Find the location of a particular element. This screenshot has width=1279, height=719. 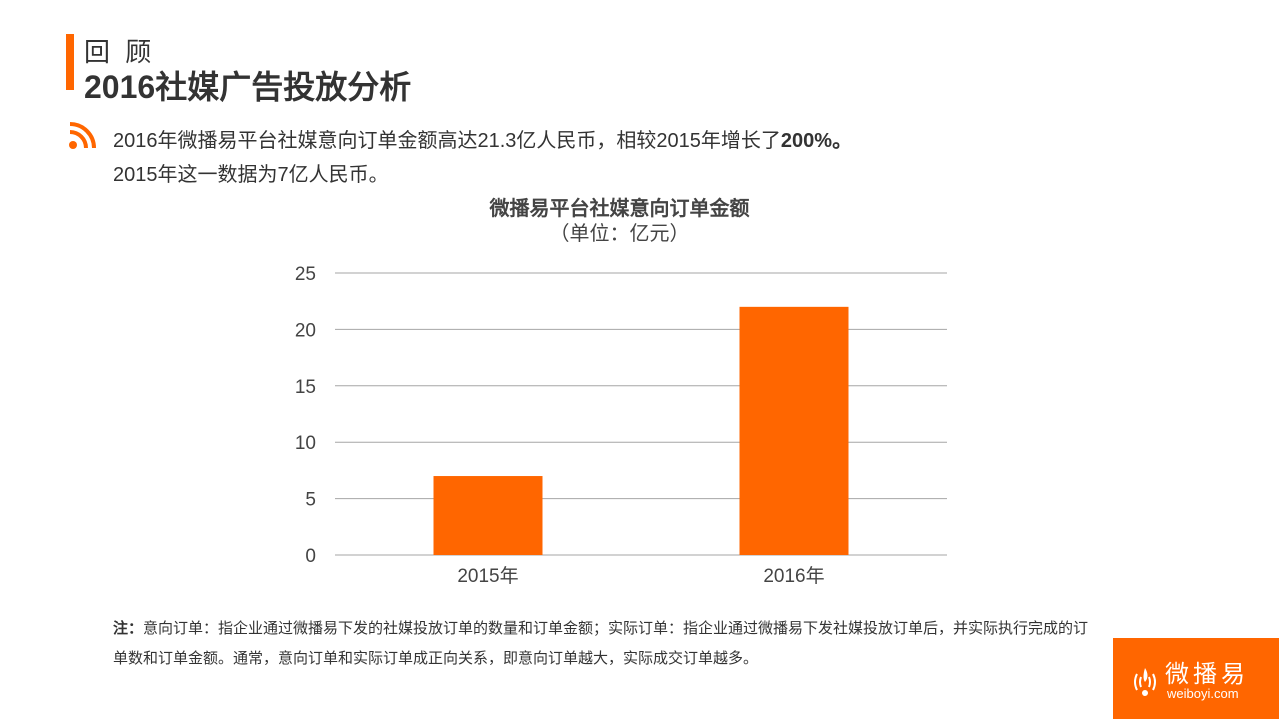

y-tick-label: 25 is located at coordinates (305, 274).